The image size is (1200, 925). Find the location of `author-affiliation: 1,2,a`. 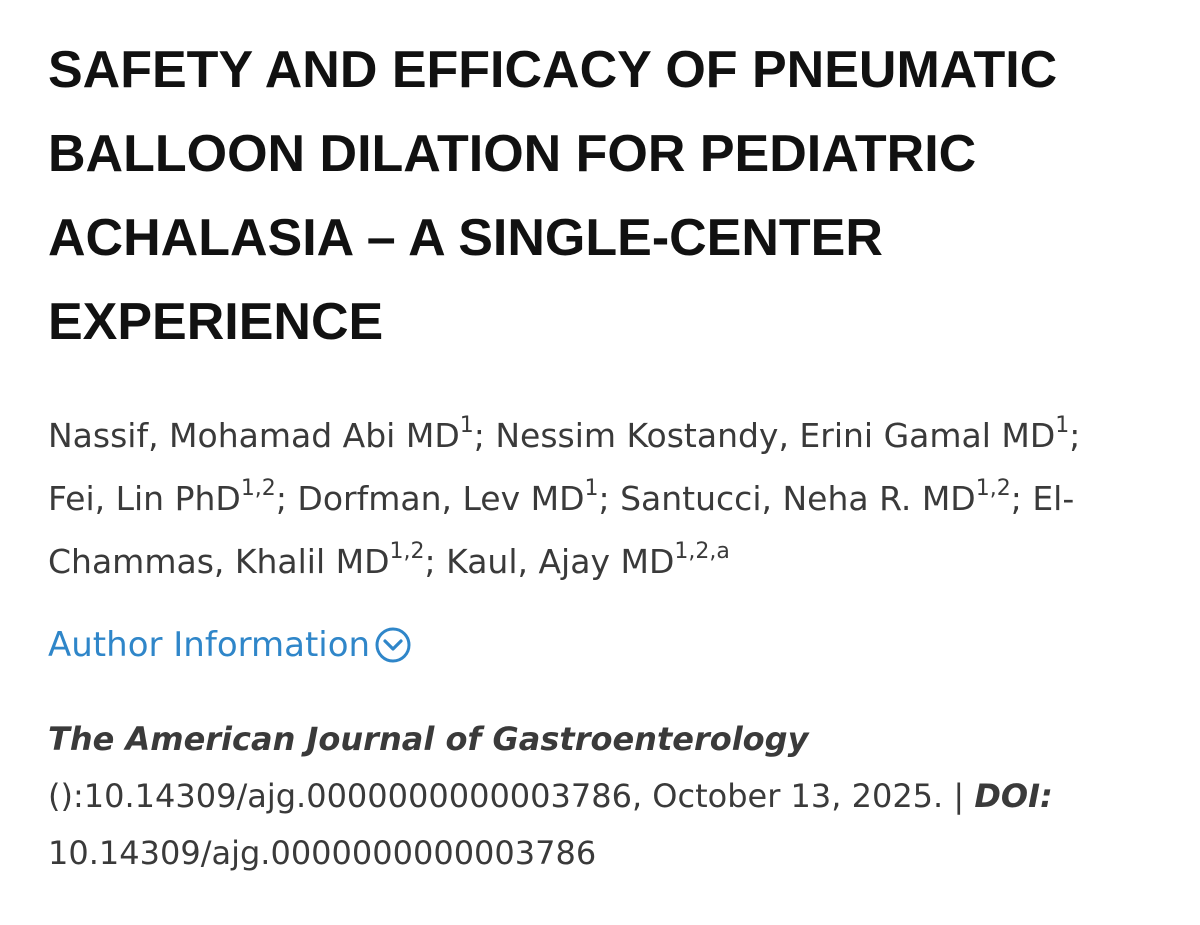

author-affiliation: 1,2,a is located at coordinates (702, 551).